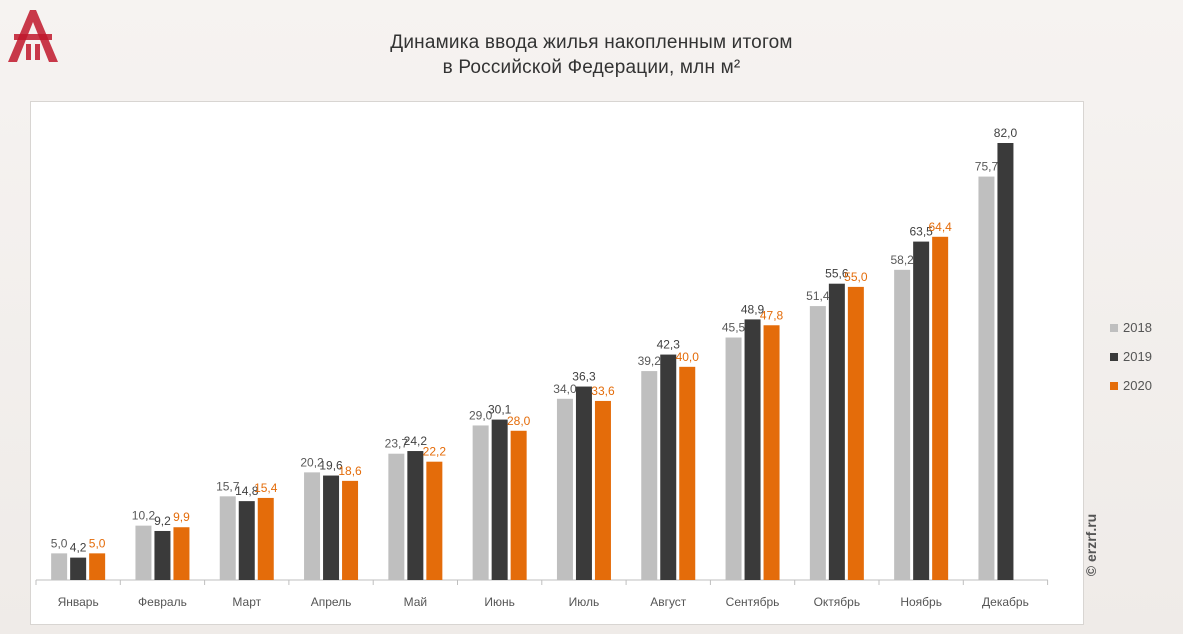 Image resolution: width=1183 pixels, height=634 pixels. Describe the element at coordinates (902, 260) in the screenshot. I see `data-label-2018-10: 58,2` at that location.